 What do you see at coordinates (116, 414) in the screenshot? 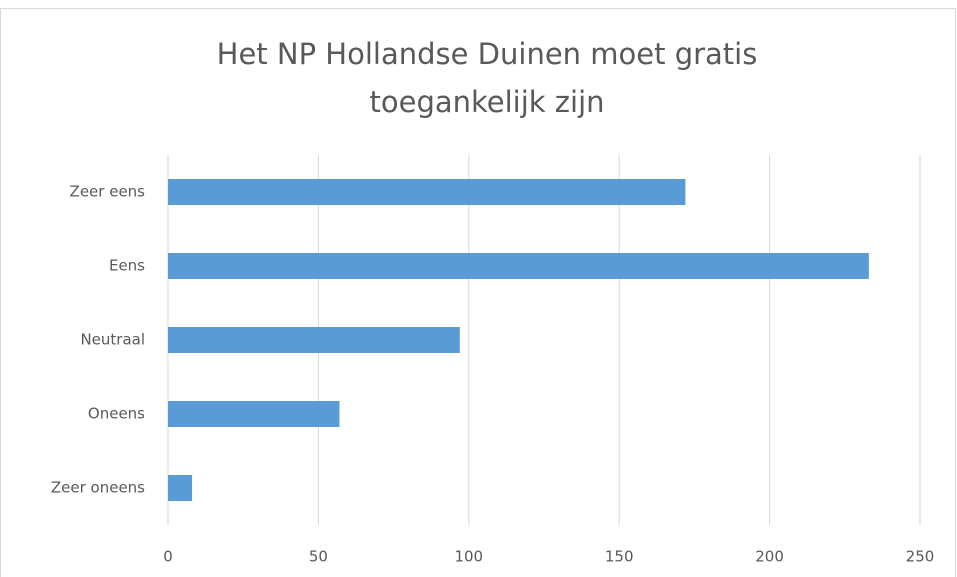
I see `y-tick-label: Oneens` at bounding box center [116, 414].